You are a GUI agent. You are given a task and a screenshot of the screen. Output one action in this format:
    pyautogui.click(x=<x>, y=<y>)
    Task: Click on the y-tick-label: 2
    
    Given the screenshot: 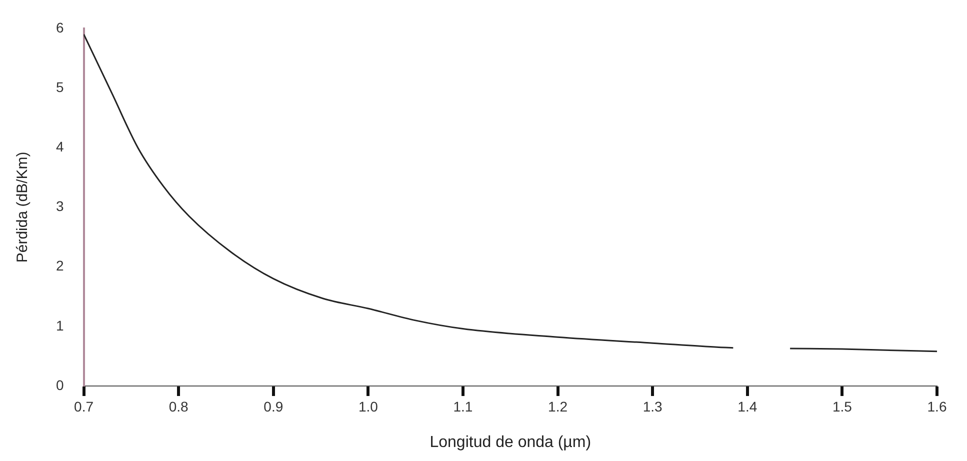 What is the action you would take?
    pyautogui.click(x=60, y=266)
    